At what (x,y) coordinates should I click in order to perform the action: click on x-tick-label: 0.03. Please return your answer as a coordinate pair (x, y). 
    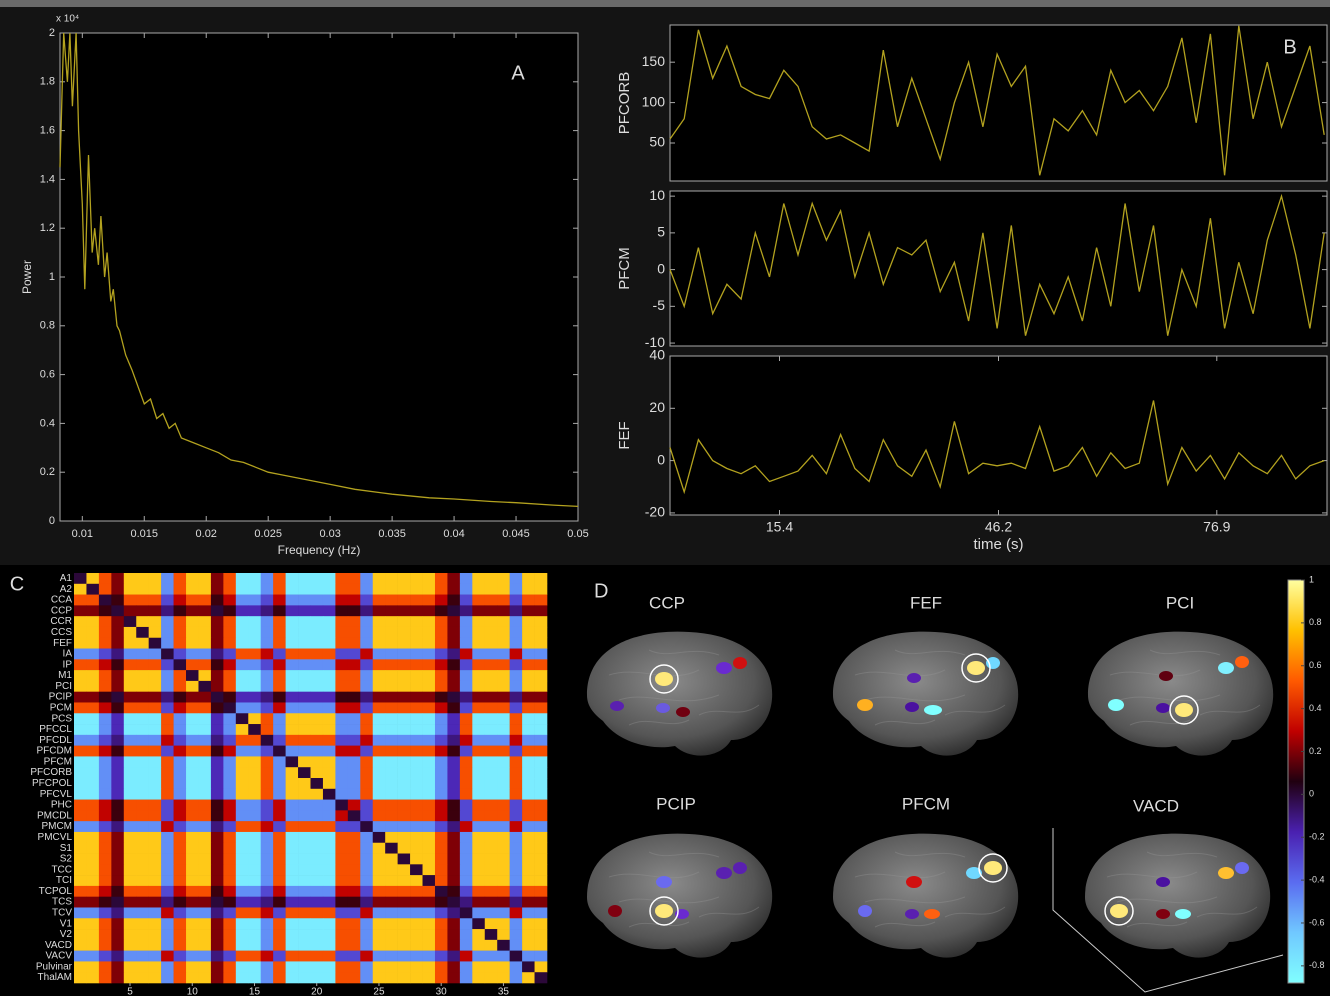
    Looking at the image, I should click on (329, 534).